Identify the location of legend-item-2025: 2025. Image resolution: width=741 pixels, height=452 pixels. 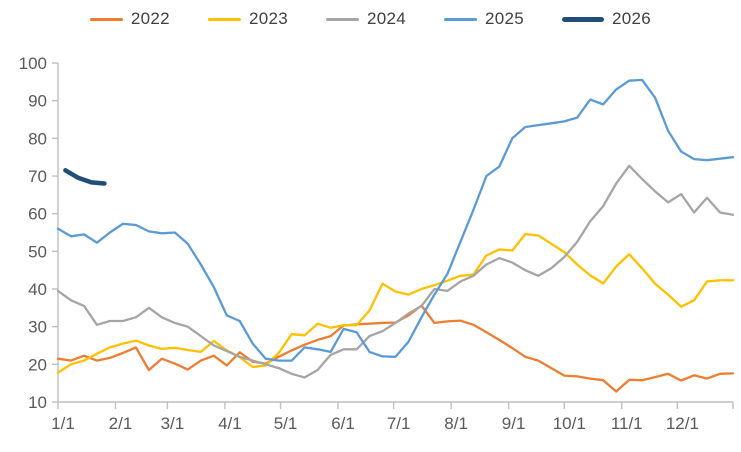
(484, 19).